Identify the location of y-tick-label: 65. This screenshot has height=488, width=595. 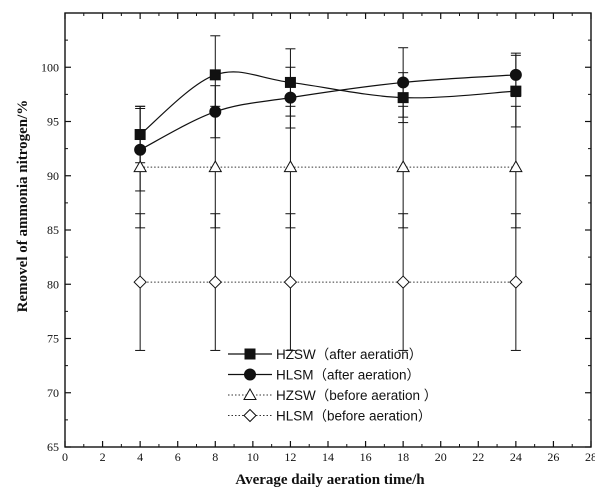
(53, 447).